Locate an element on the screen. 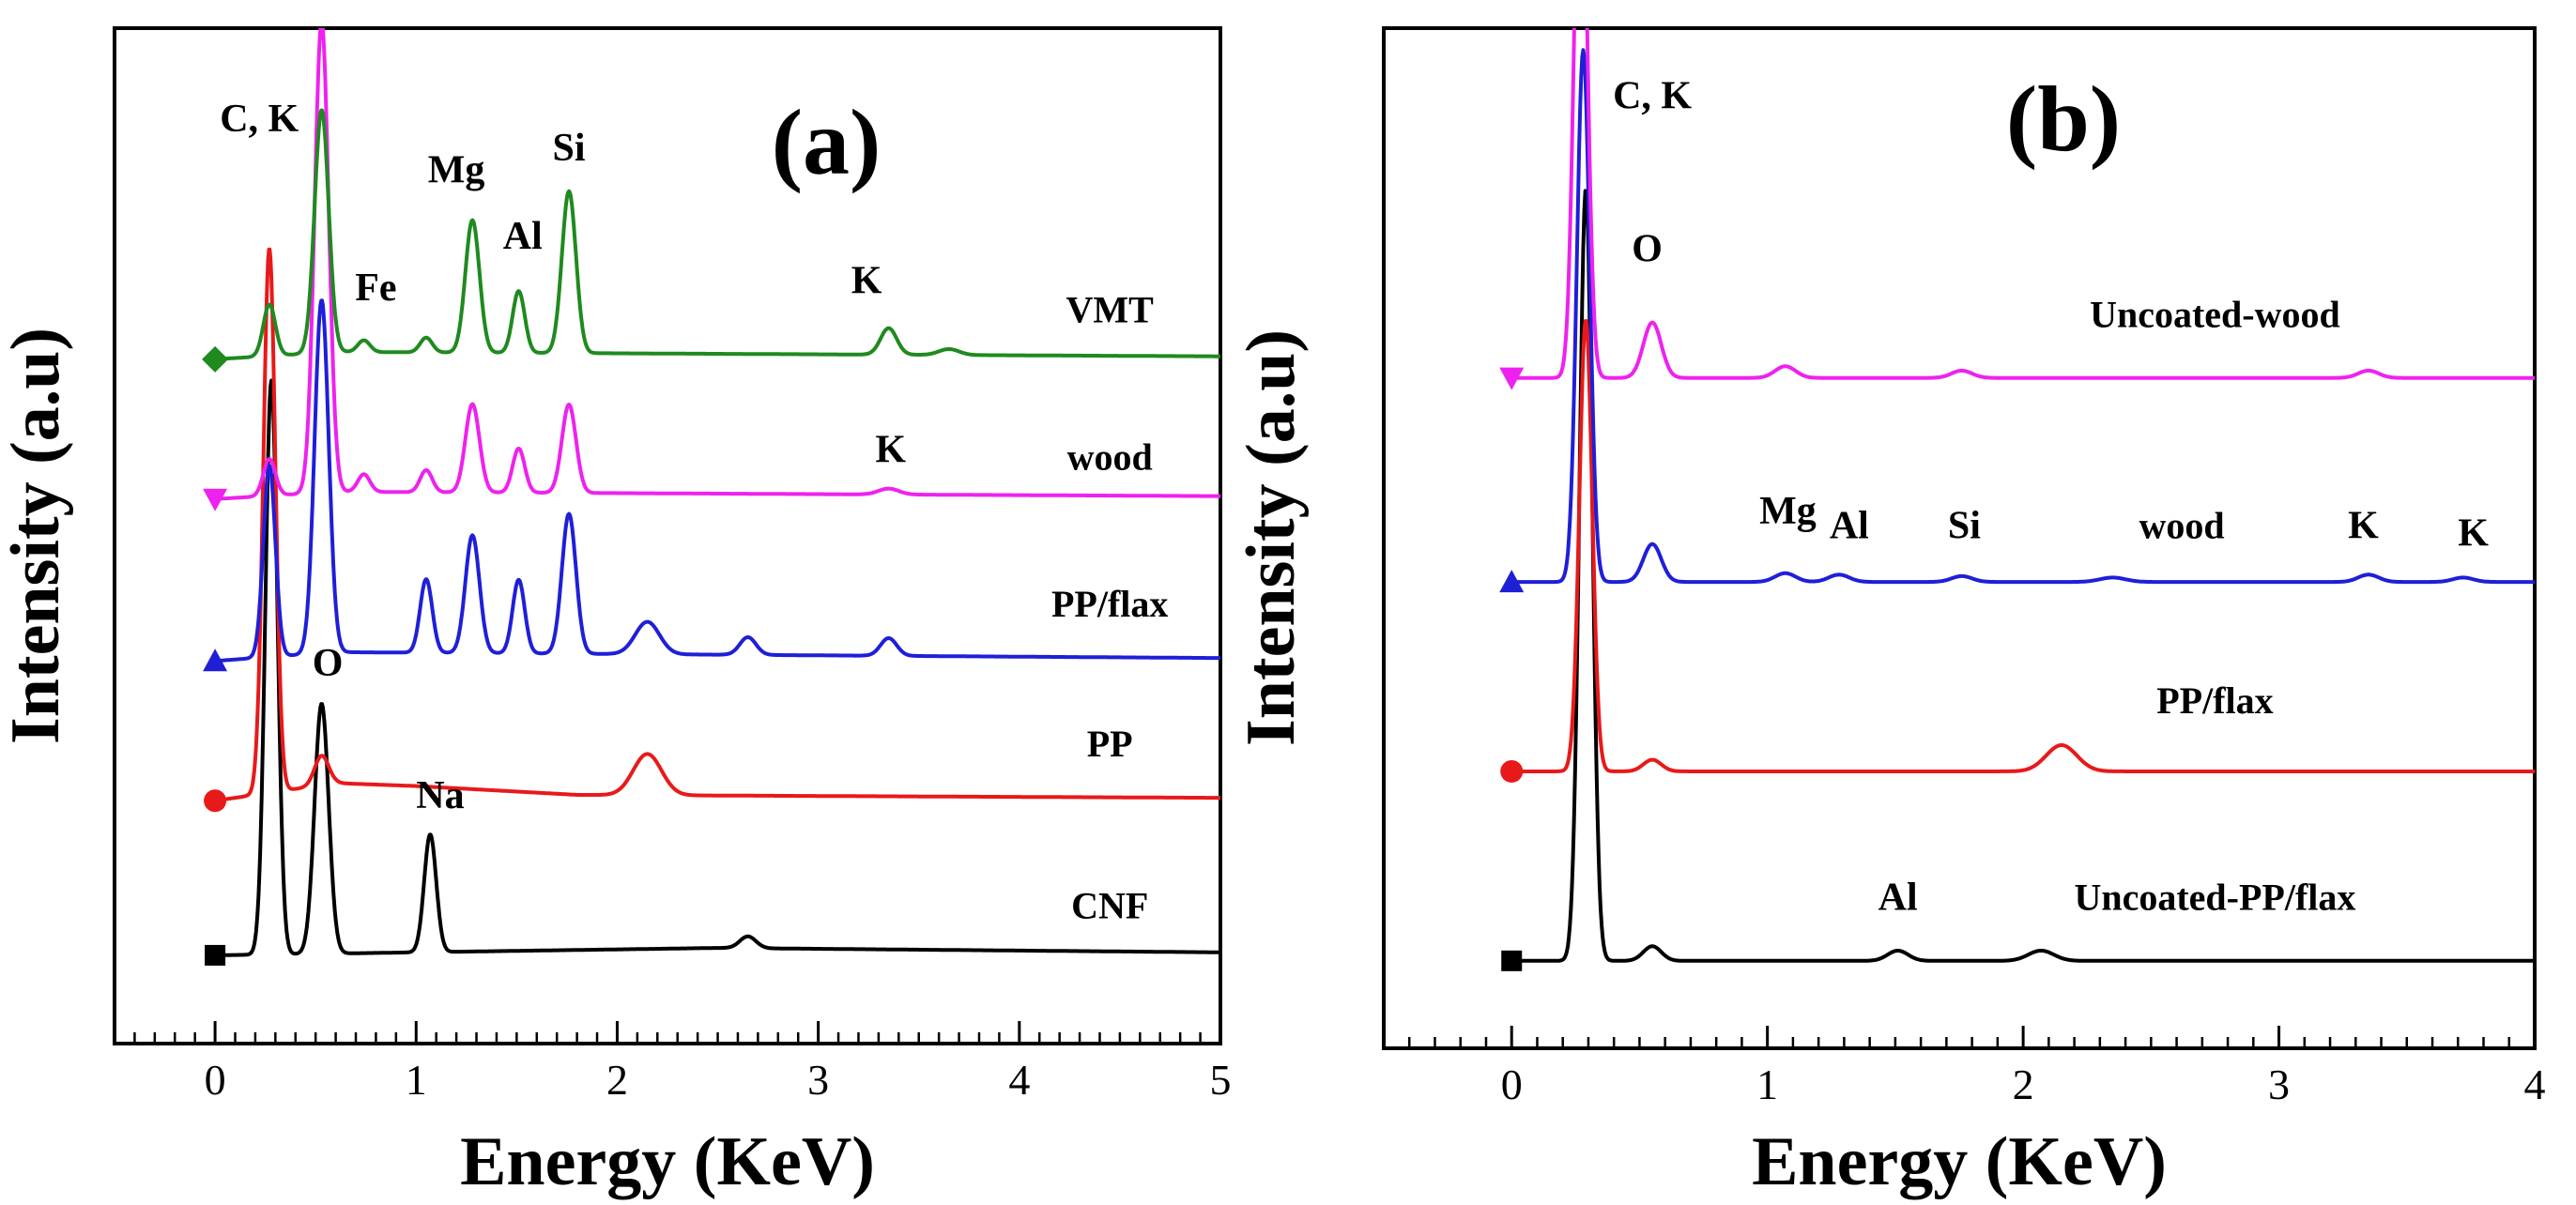  series-label: Uncoated-PP/flax is located at coordinates (2215, 897).